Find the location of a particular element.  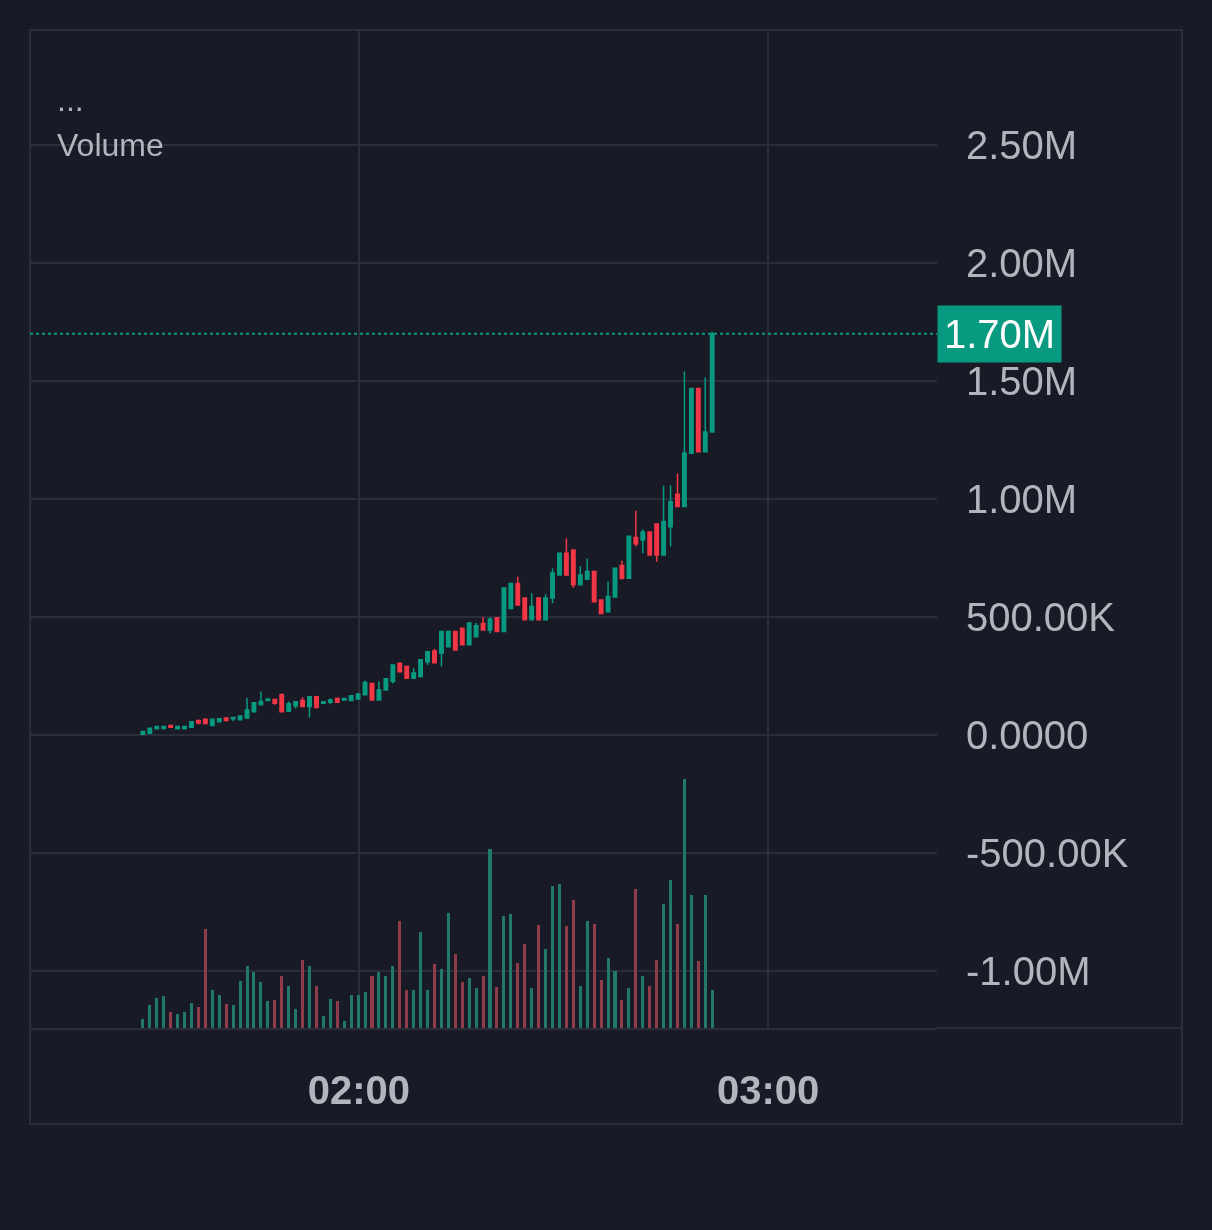

y-tick-label: 500.00K is located at coordinates (1041, 616).